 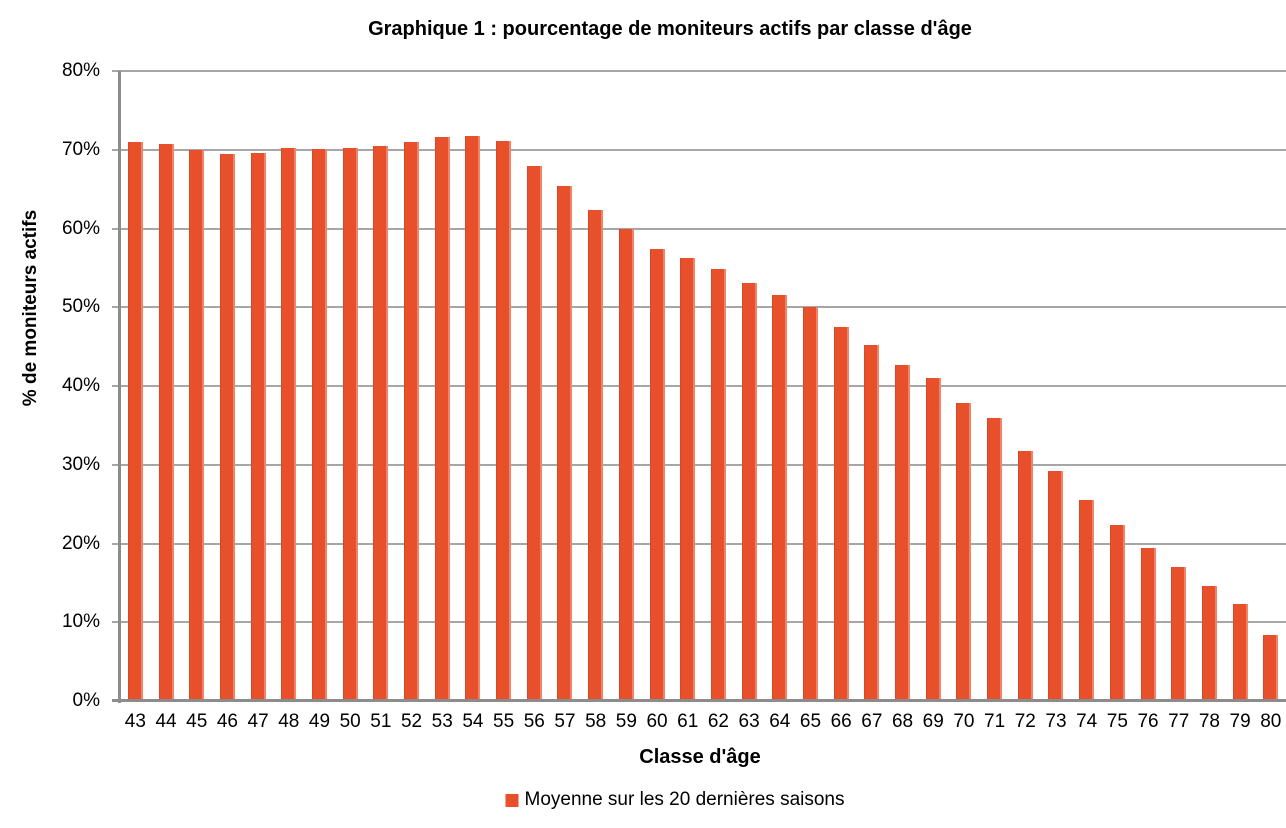 What do you see at coordinates (657, 721) in the screenshot?
I see `x-tick-label: 60` at bounding box center [657, 721].